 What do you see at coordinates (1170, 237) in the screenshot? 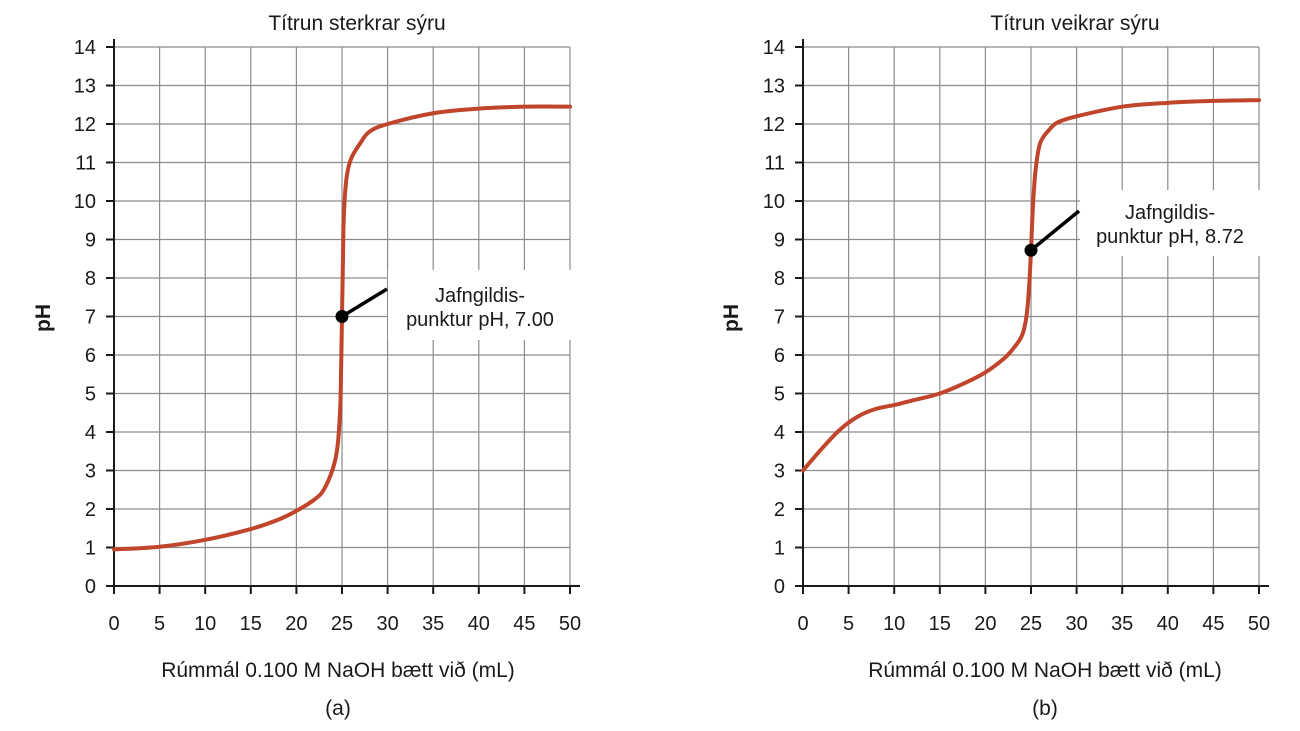
I see `annotation-text-line2: punktur pH, 8.72` at bounding box center [1170, 237].